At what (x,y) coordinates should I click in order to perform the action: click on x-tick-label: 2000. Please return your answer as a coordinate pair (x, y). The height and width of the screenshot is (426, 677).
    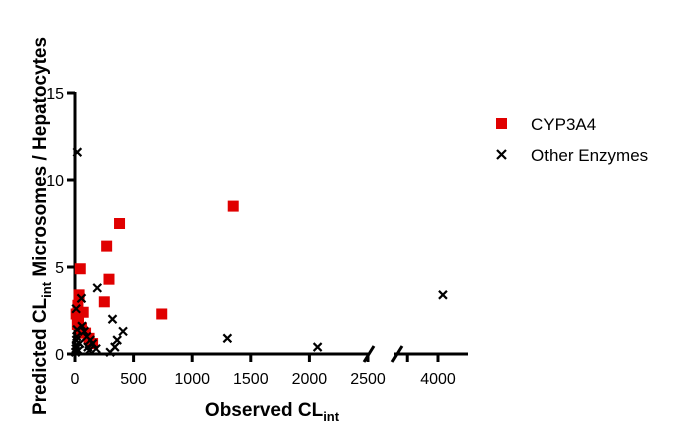
    Looking at the image, I should click on (310, 379).